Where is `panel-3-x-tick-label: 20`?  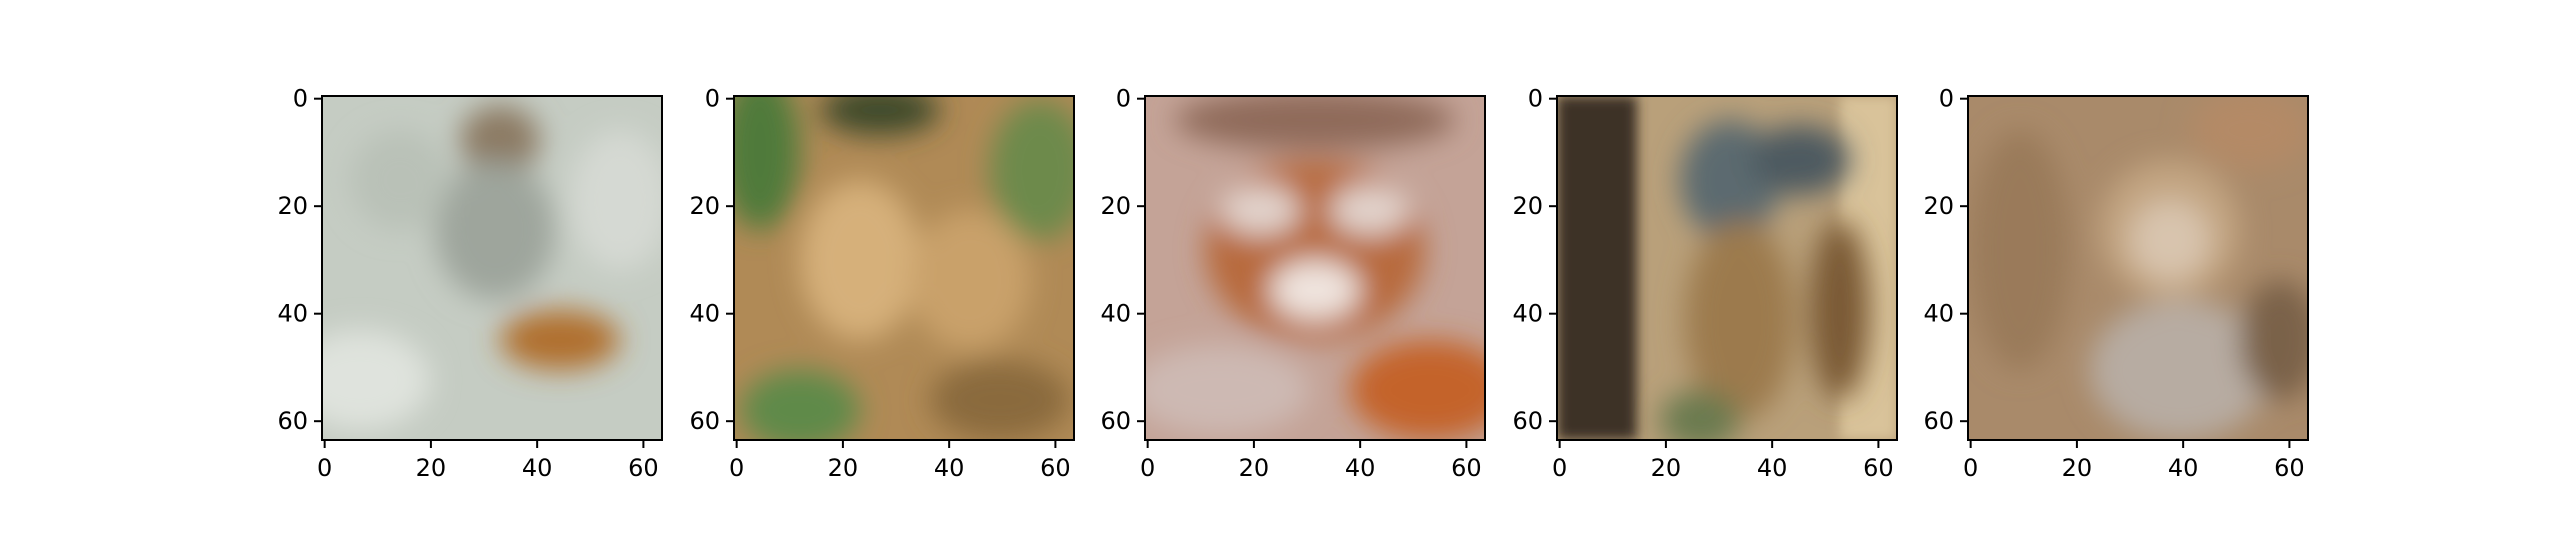 panel-3-x-tick-label: 20 is located at coordinates (1254, 468).